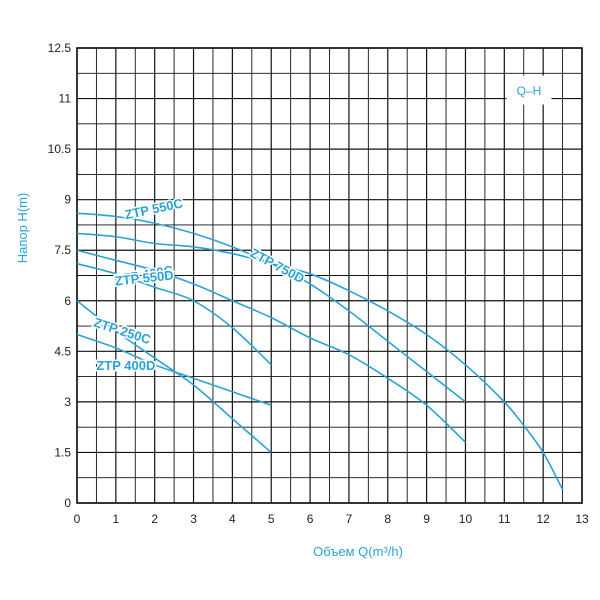  Describe the element at coordinates (582, 519) in the screenshot. I see `x-tick-label: 13` at that location.